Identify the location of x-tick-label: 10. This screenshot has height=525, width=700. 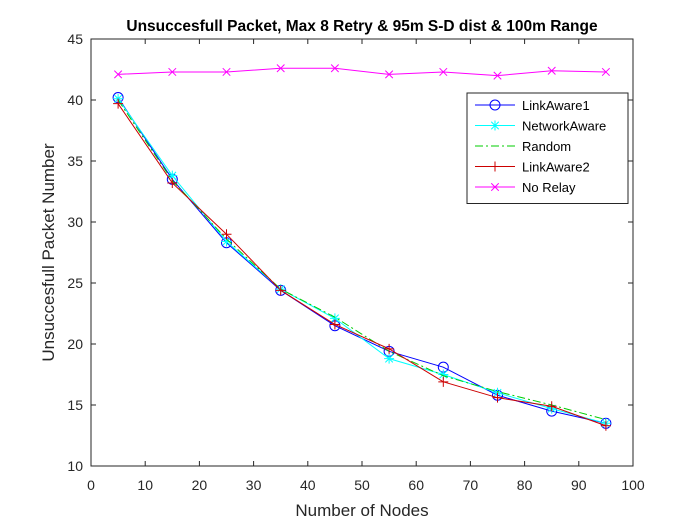
(145, 485).